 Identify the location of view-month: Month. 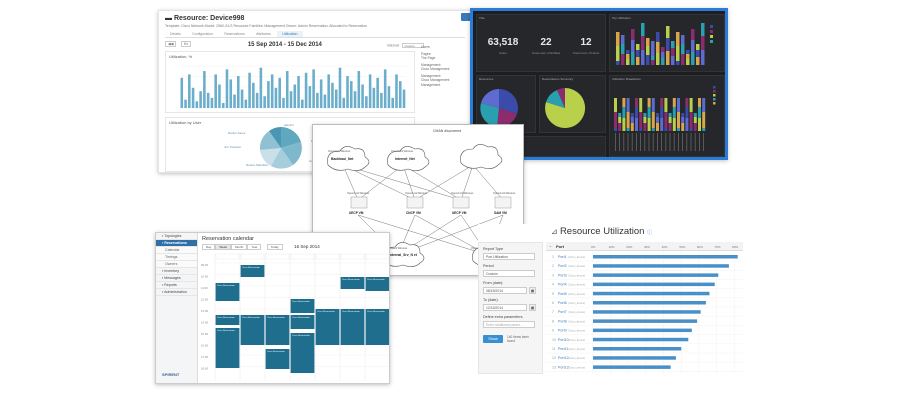
(239, 247).